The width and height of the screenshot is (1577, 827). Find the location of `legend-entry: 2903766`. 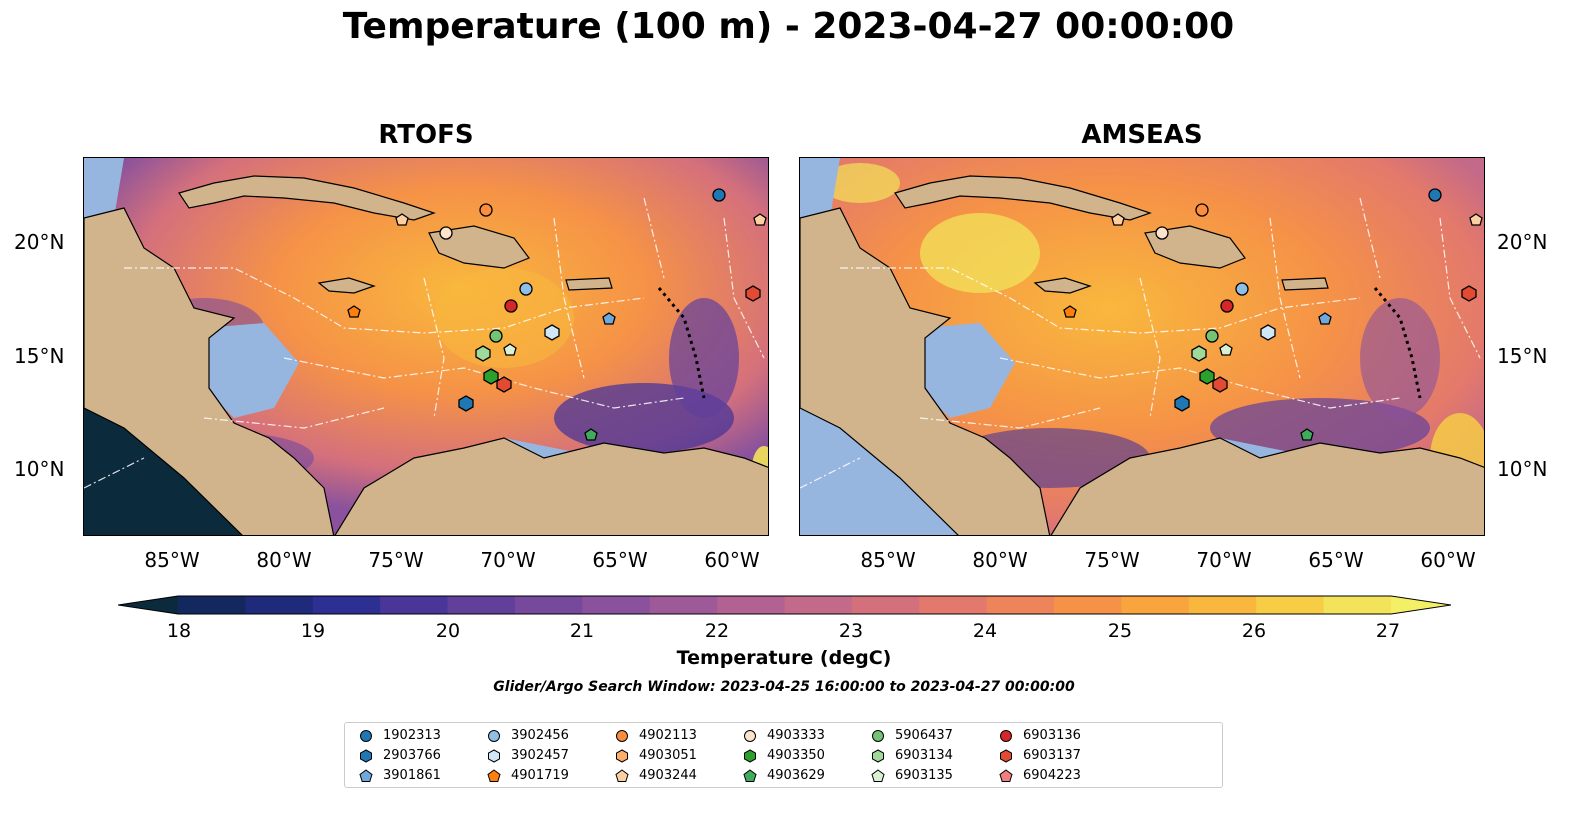

legend-entry: 2903766 is located at coordinates (400, 755).